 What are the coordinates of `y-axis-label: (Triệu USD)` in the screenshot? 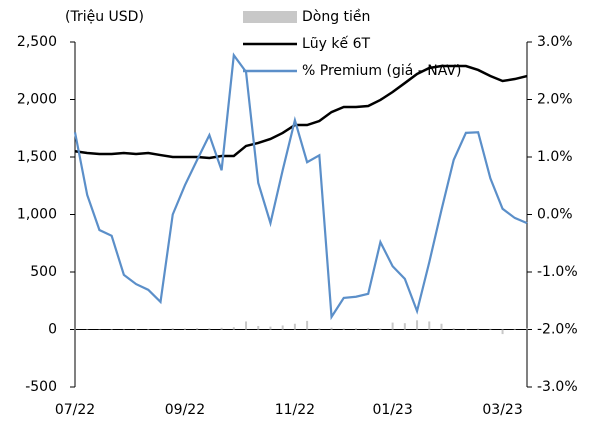 It's located at (104, 17).